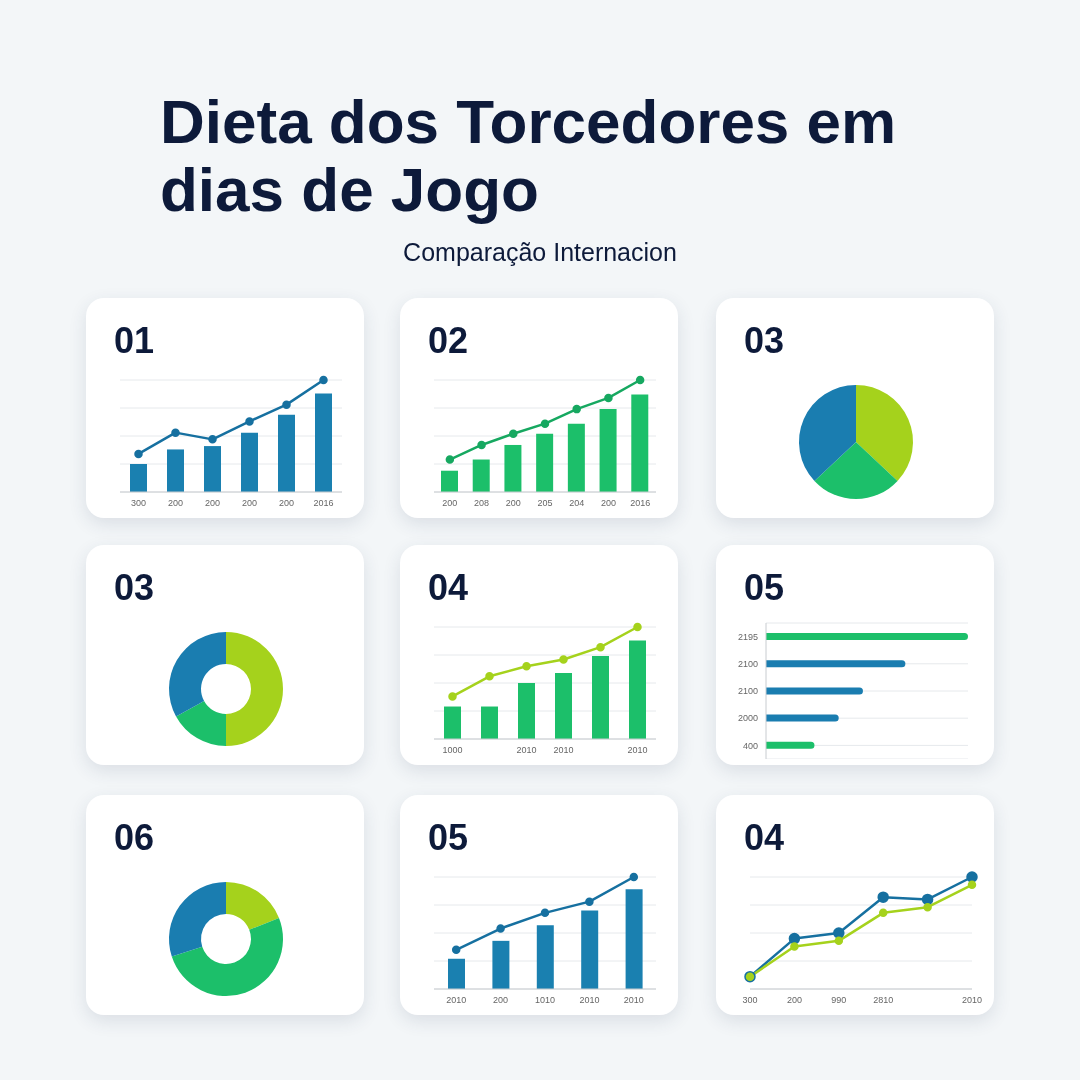 Image resolution: width=1080 pixels, height=1080 pixels. I want to click on chart-title: 06, so click(134, 838).